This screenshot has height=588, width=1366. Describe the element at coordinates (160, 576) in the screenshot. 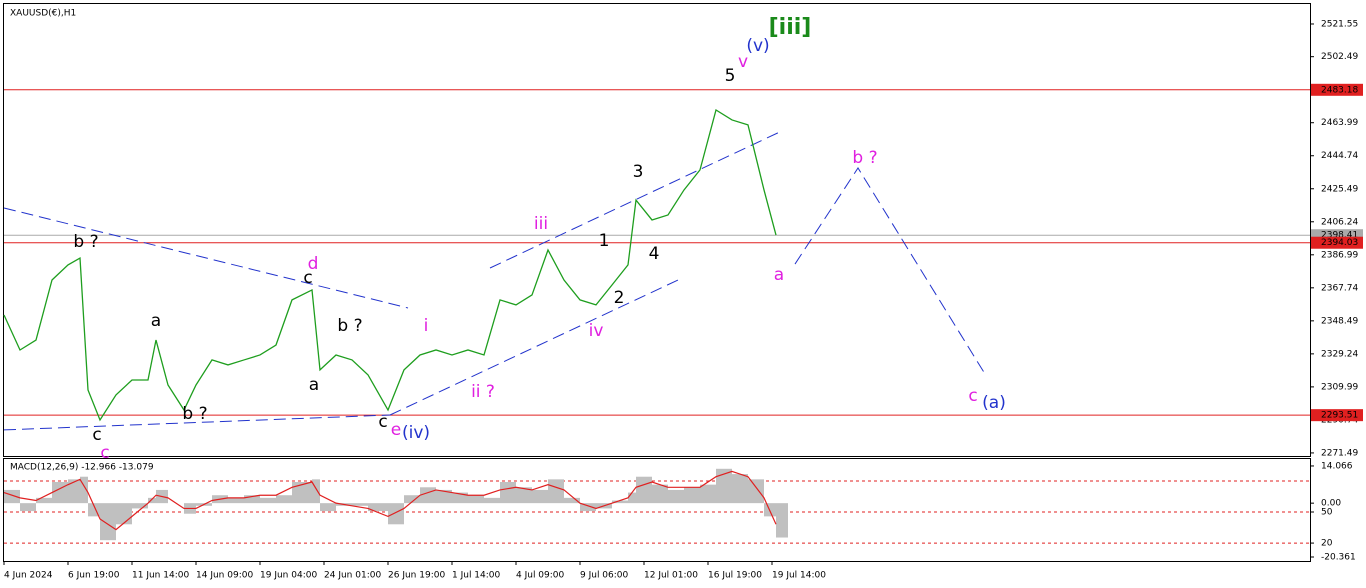

I see `x-tick-label: 11 Jun 14:00` at that location.